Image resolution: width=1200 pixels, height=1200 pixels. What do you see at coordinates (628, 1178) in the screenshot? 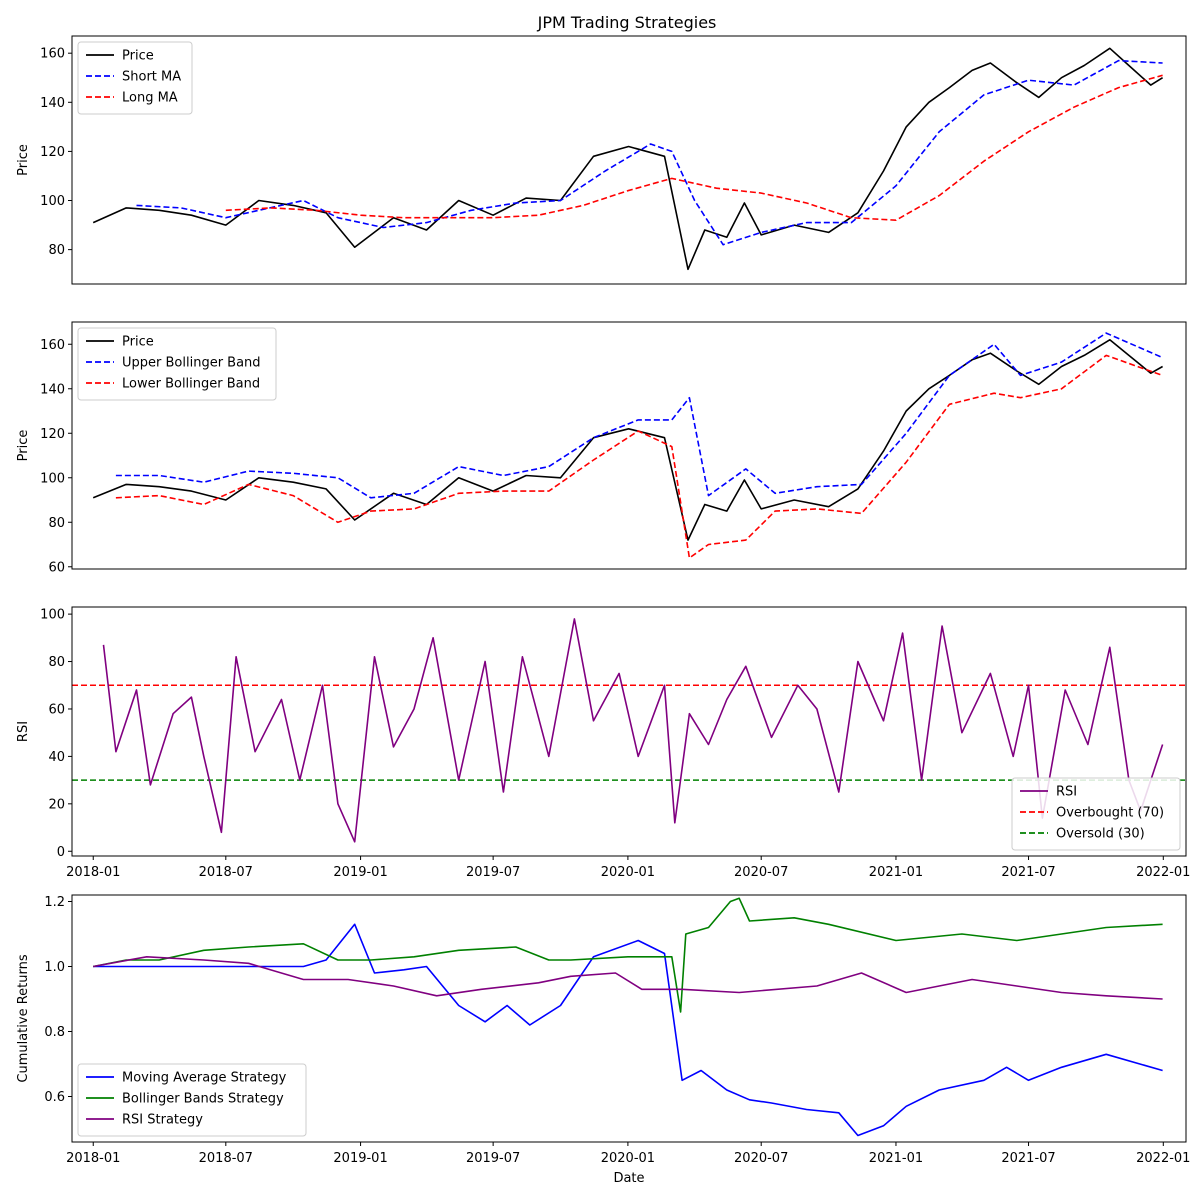
I see `x-axis-label: Date` at bounding box center [628, 1178].